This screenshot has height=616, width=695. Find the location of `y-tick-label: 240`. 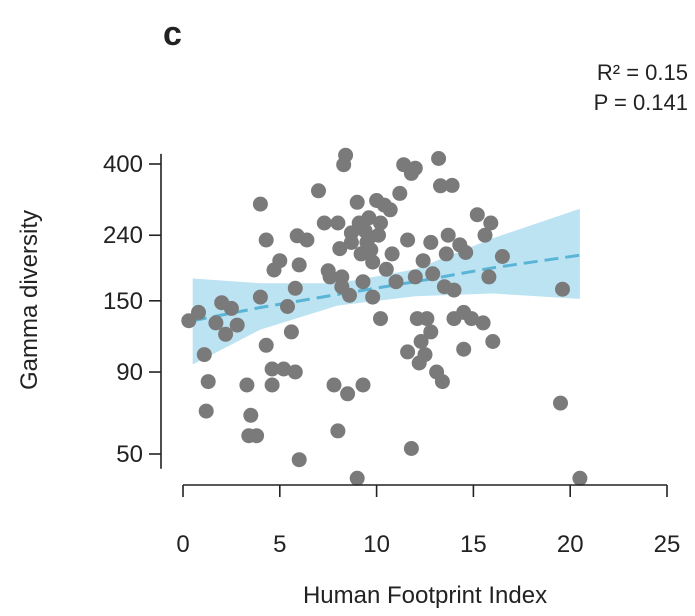

y-tick-label: 240 is located at coordinates (123, 235).